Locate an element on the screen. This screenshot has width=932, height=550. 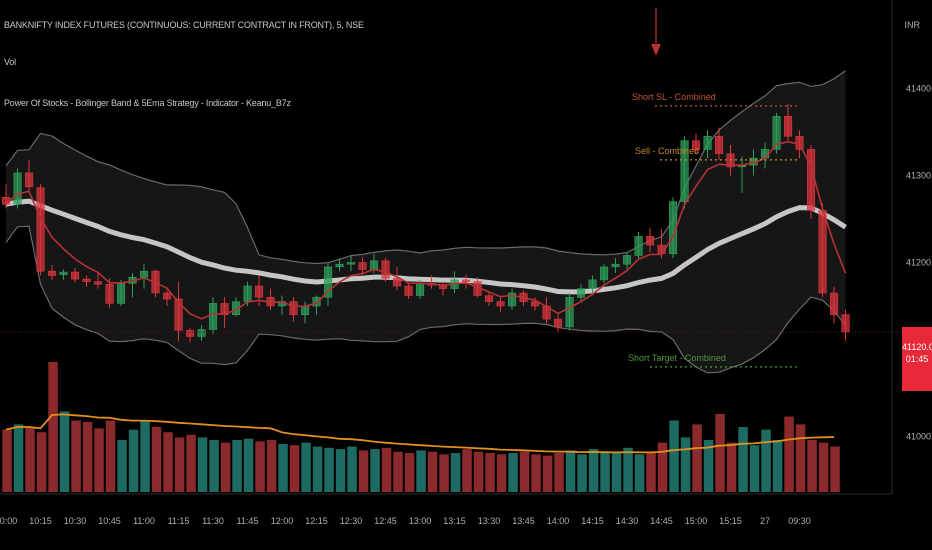
annotation-label: Sell - Combined is located at coordinates (667, 151).